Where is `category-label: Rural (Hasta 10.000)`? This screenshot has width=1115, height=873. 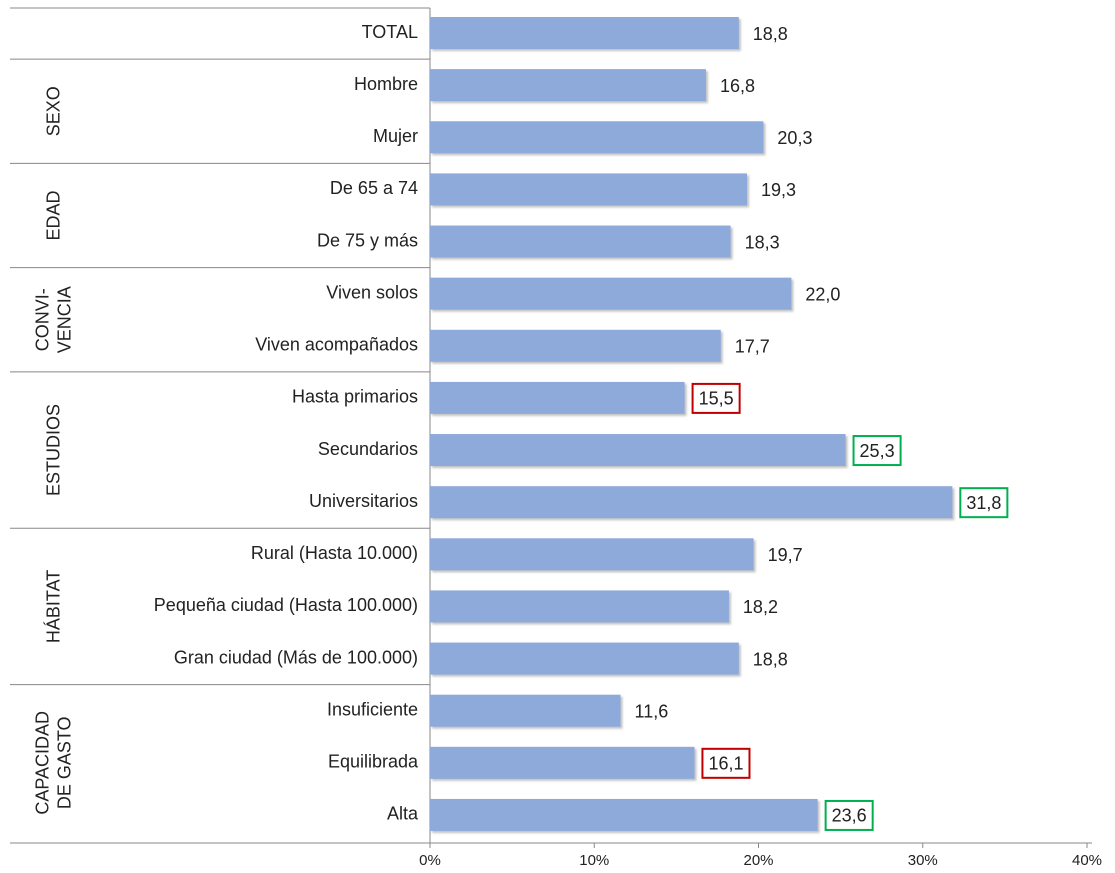
category-label: Rural (Hasta 10.000) is located at coordinates (334, 553).